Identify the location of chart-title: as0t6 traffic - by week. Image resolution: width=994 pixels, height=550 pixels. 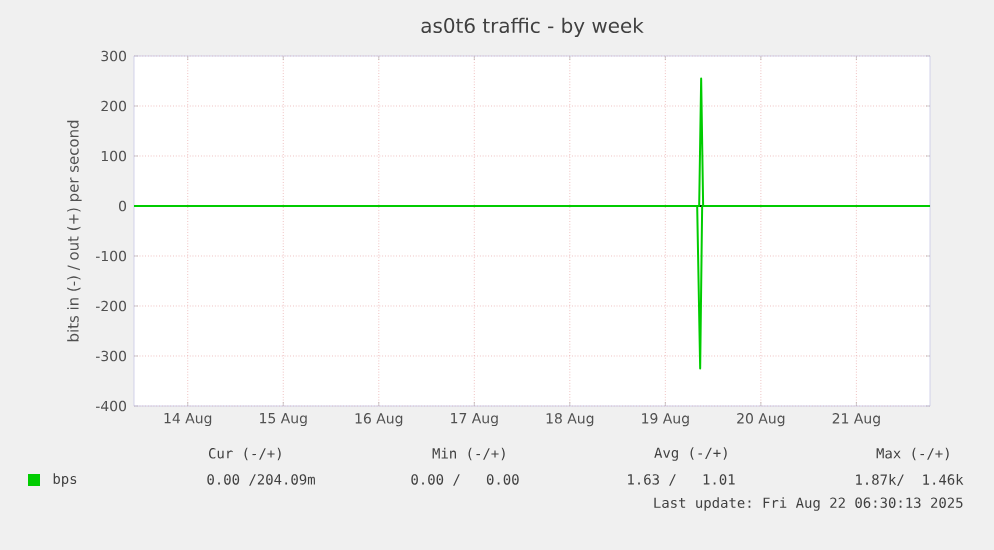
(532, 27).